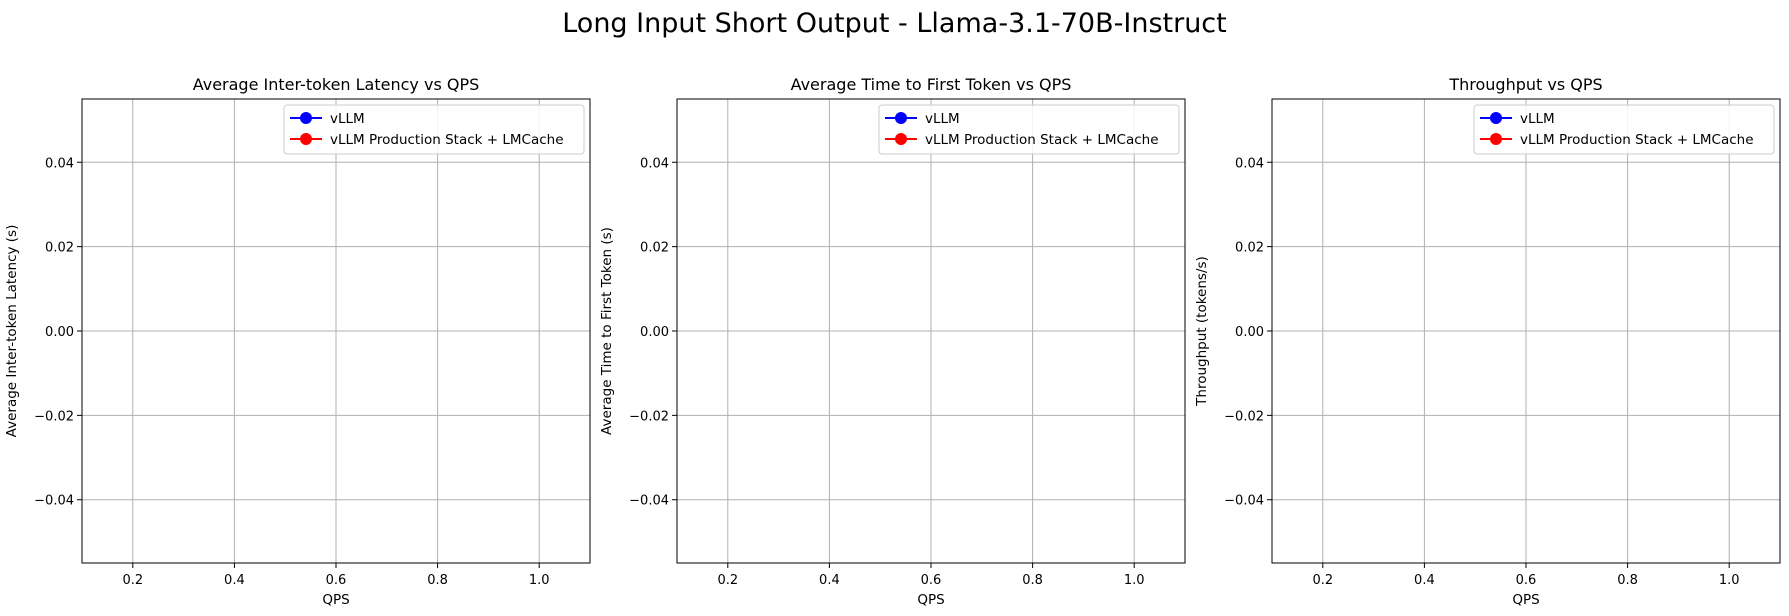 The width and height of the screenshot is (1789, 616). What do you see at coordinates (1202, 331) in the screenshot?
I see `y-axis-label: Throughput (tokens/s)` at bounding box center [1202, 331].